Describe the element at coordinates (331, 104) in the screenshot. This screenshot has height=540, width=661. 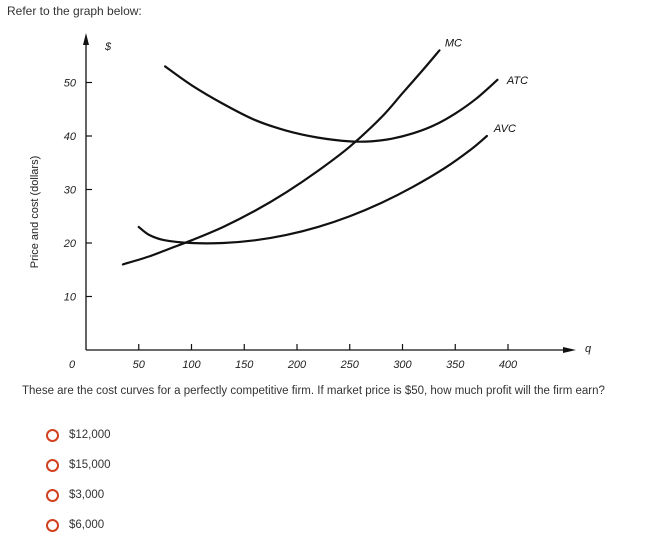
I see `curve-atc` at that location.